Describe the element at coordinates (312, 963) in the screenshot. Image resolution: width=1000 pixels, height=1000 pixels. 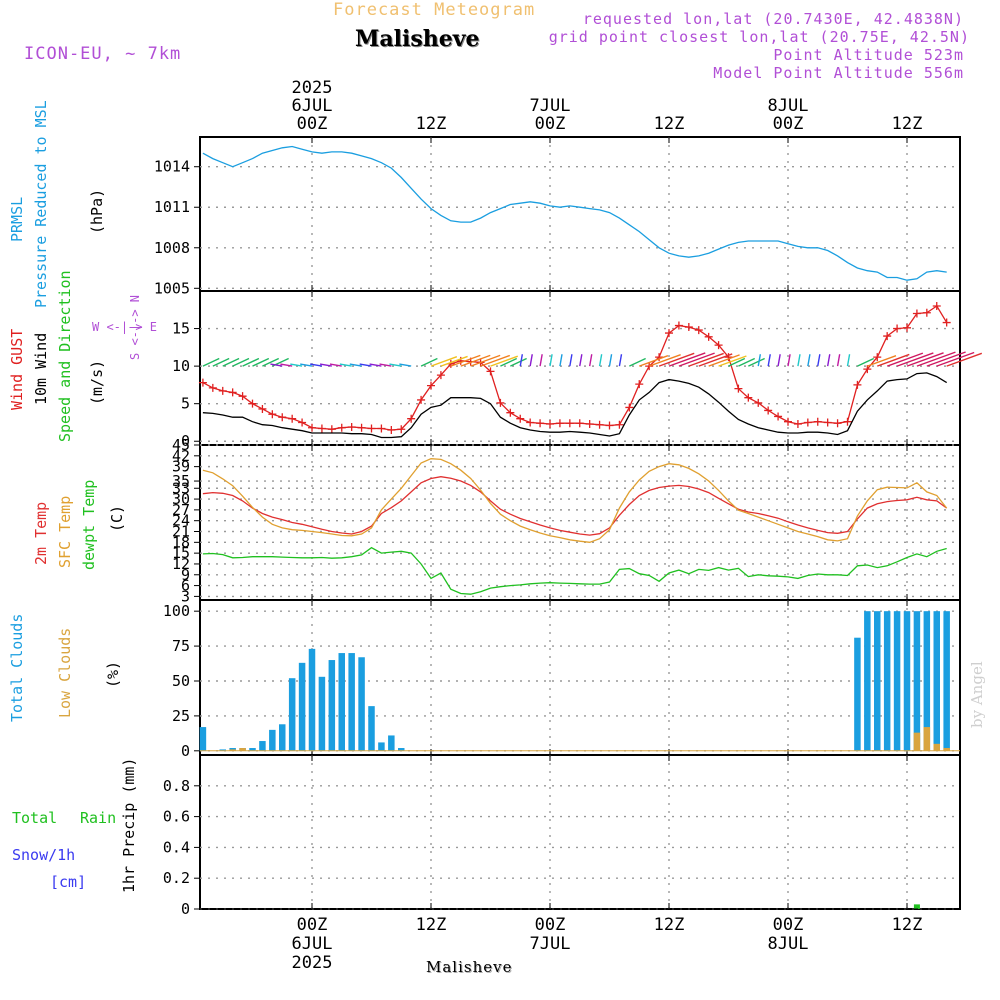
I see `bottom-axis-label: 2025` at that location.